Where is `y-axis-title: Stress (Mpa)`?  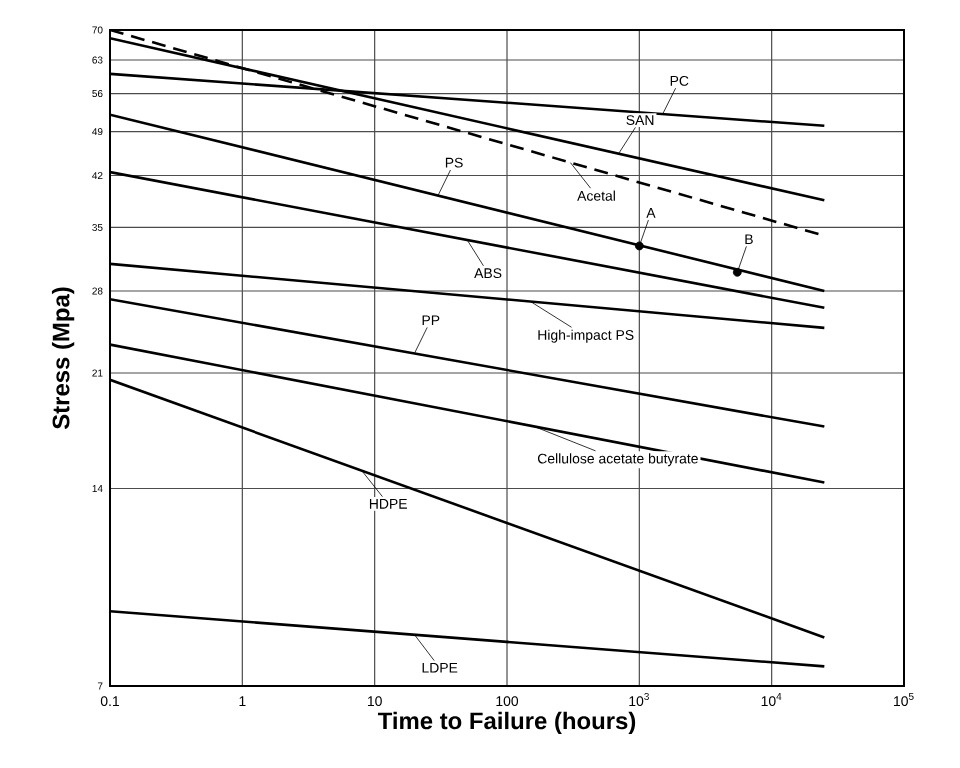
y-axis-title: Stress (Mpa) is located at coordinates (63, 358).